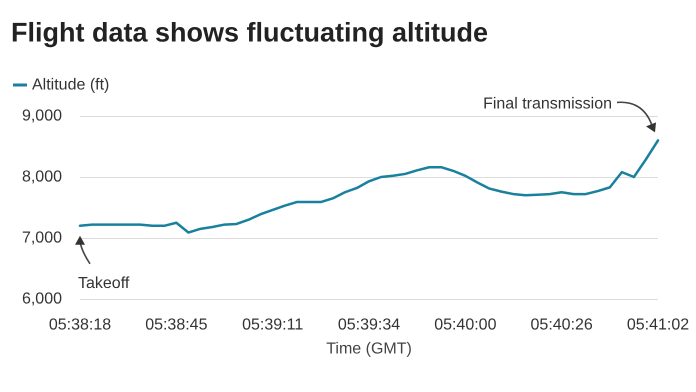  Describe the element at coordinates (42, 238) in the screenshot. I see `y-tick-label: 7,000` at that location.